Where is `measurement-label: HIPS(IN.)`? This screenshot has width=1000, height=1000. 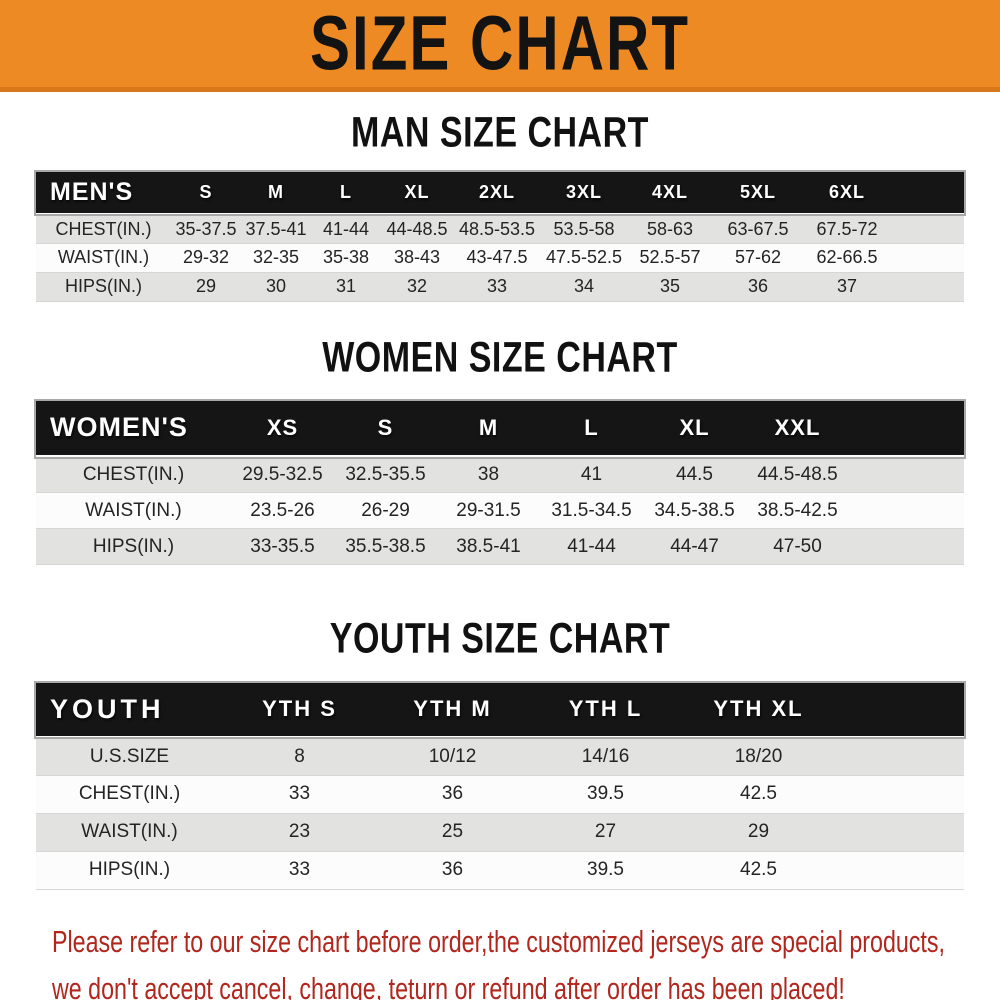 measurement-label: HIPS(IN.) is located at coordinates (129, 869).